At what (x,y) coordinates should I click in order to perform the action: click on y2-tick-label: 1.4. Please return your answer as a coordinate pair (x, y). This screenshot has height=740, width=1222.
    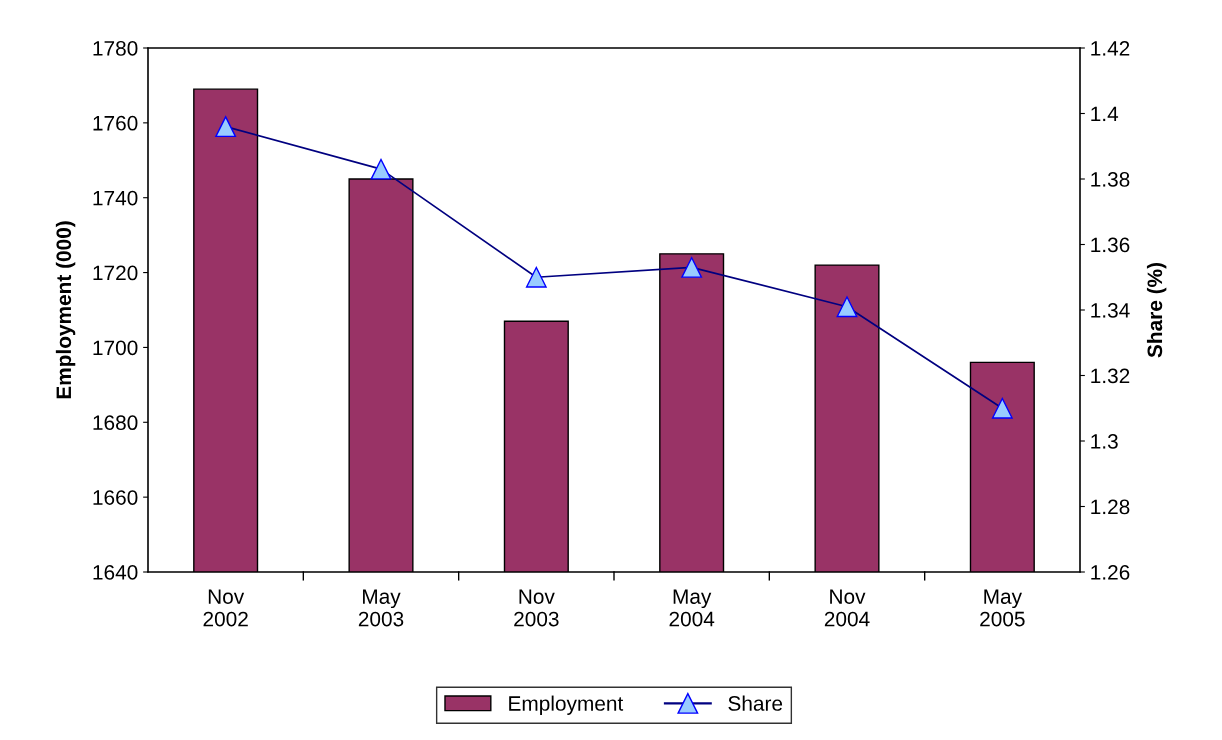
    Looking at the image, I should click on (1105, 114).